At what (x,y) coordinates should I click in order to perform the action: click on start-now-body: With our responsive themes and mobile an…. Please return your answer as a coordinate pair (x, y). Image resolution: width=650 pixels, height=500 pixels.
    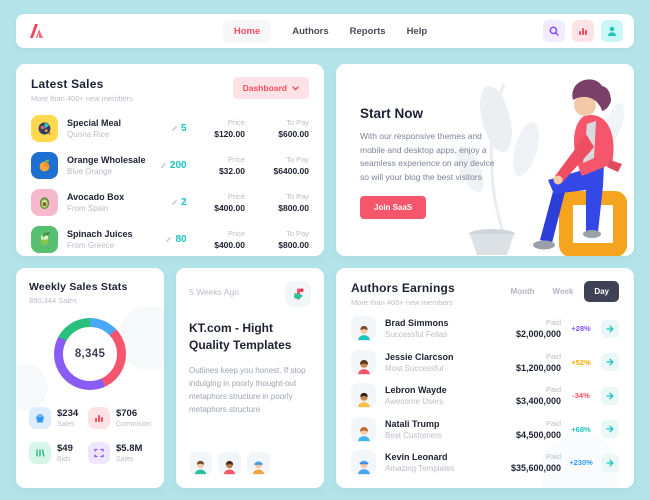
    Looking at the image, I should click on (427, 156).